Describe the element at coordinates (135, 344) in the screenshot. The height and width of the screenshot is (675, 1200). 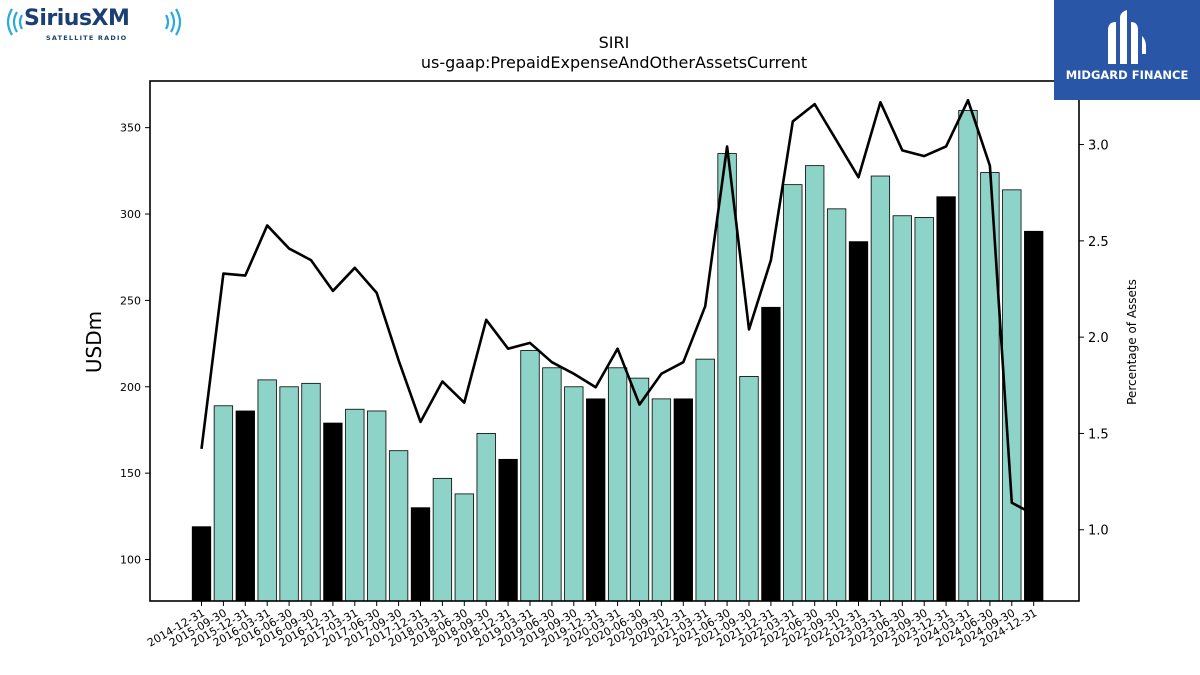
I see `y-axis-left: 100 150 200 250 300 350` at that location.